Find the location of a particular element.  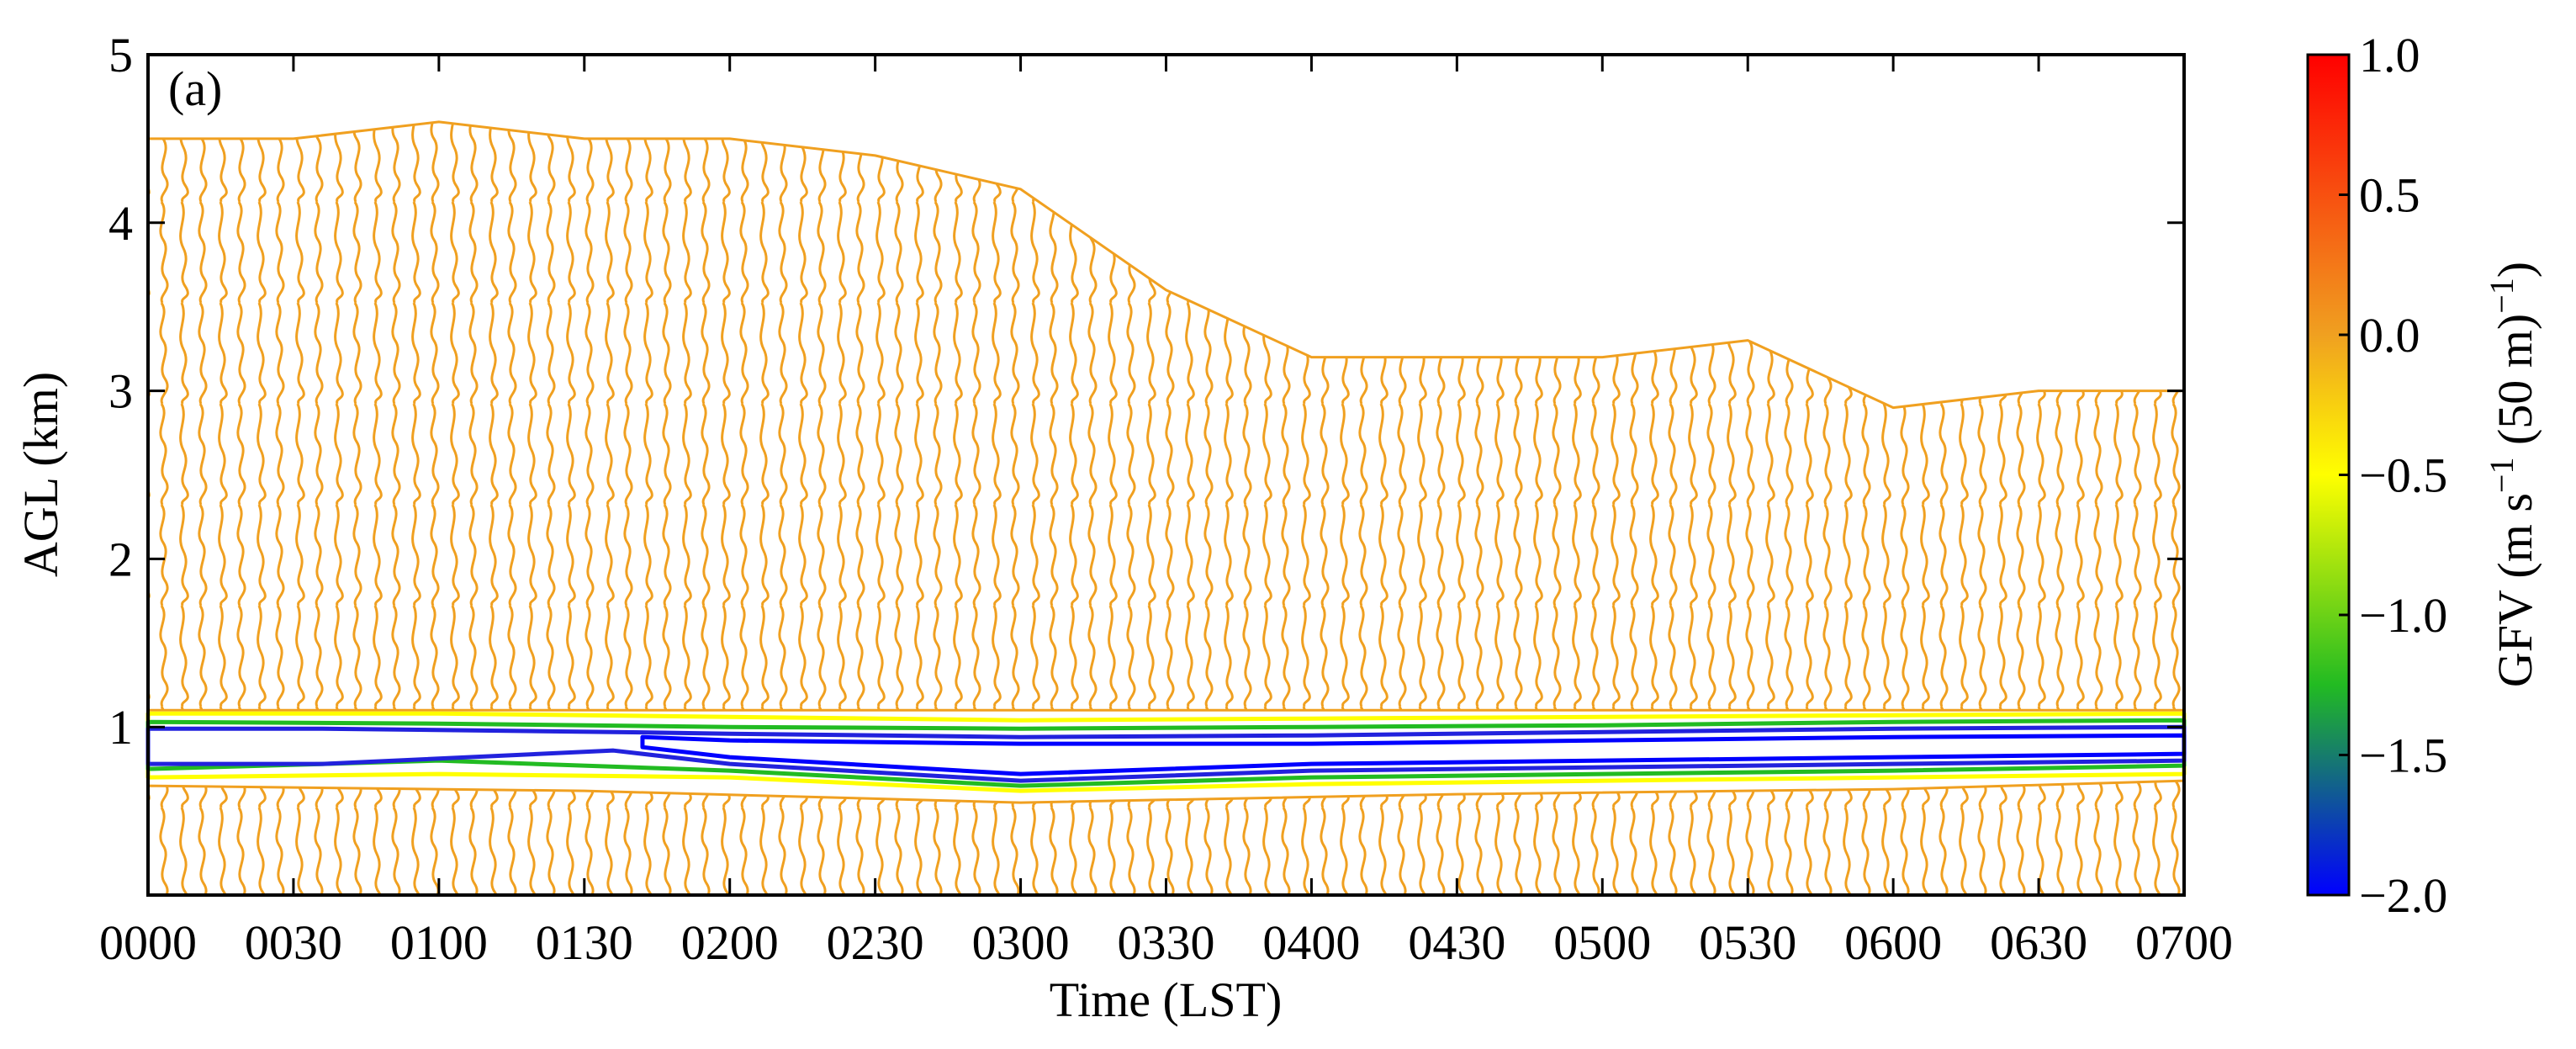

colorbar-tick-label: −1.0 is located at coordinates (2403, 616).